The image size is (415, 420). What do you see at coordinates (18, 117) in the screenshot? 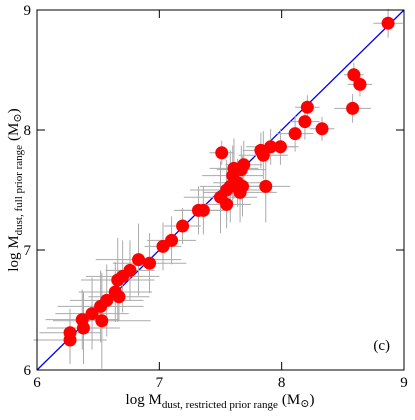
I see `y-label-unit-symbol: ⊙` at bounding box center [18, 117].